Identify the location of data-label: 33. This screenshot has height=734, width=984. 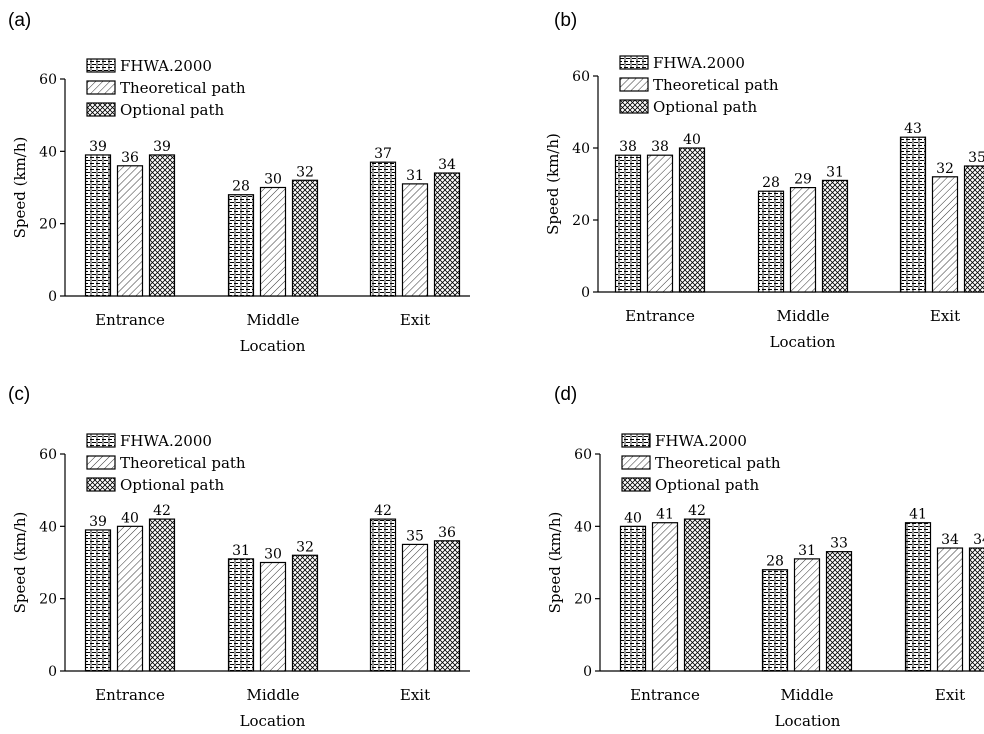
(839, 544).